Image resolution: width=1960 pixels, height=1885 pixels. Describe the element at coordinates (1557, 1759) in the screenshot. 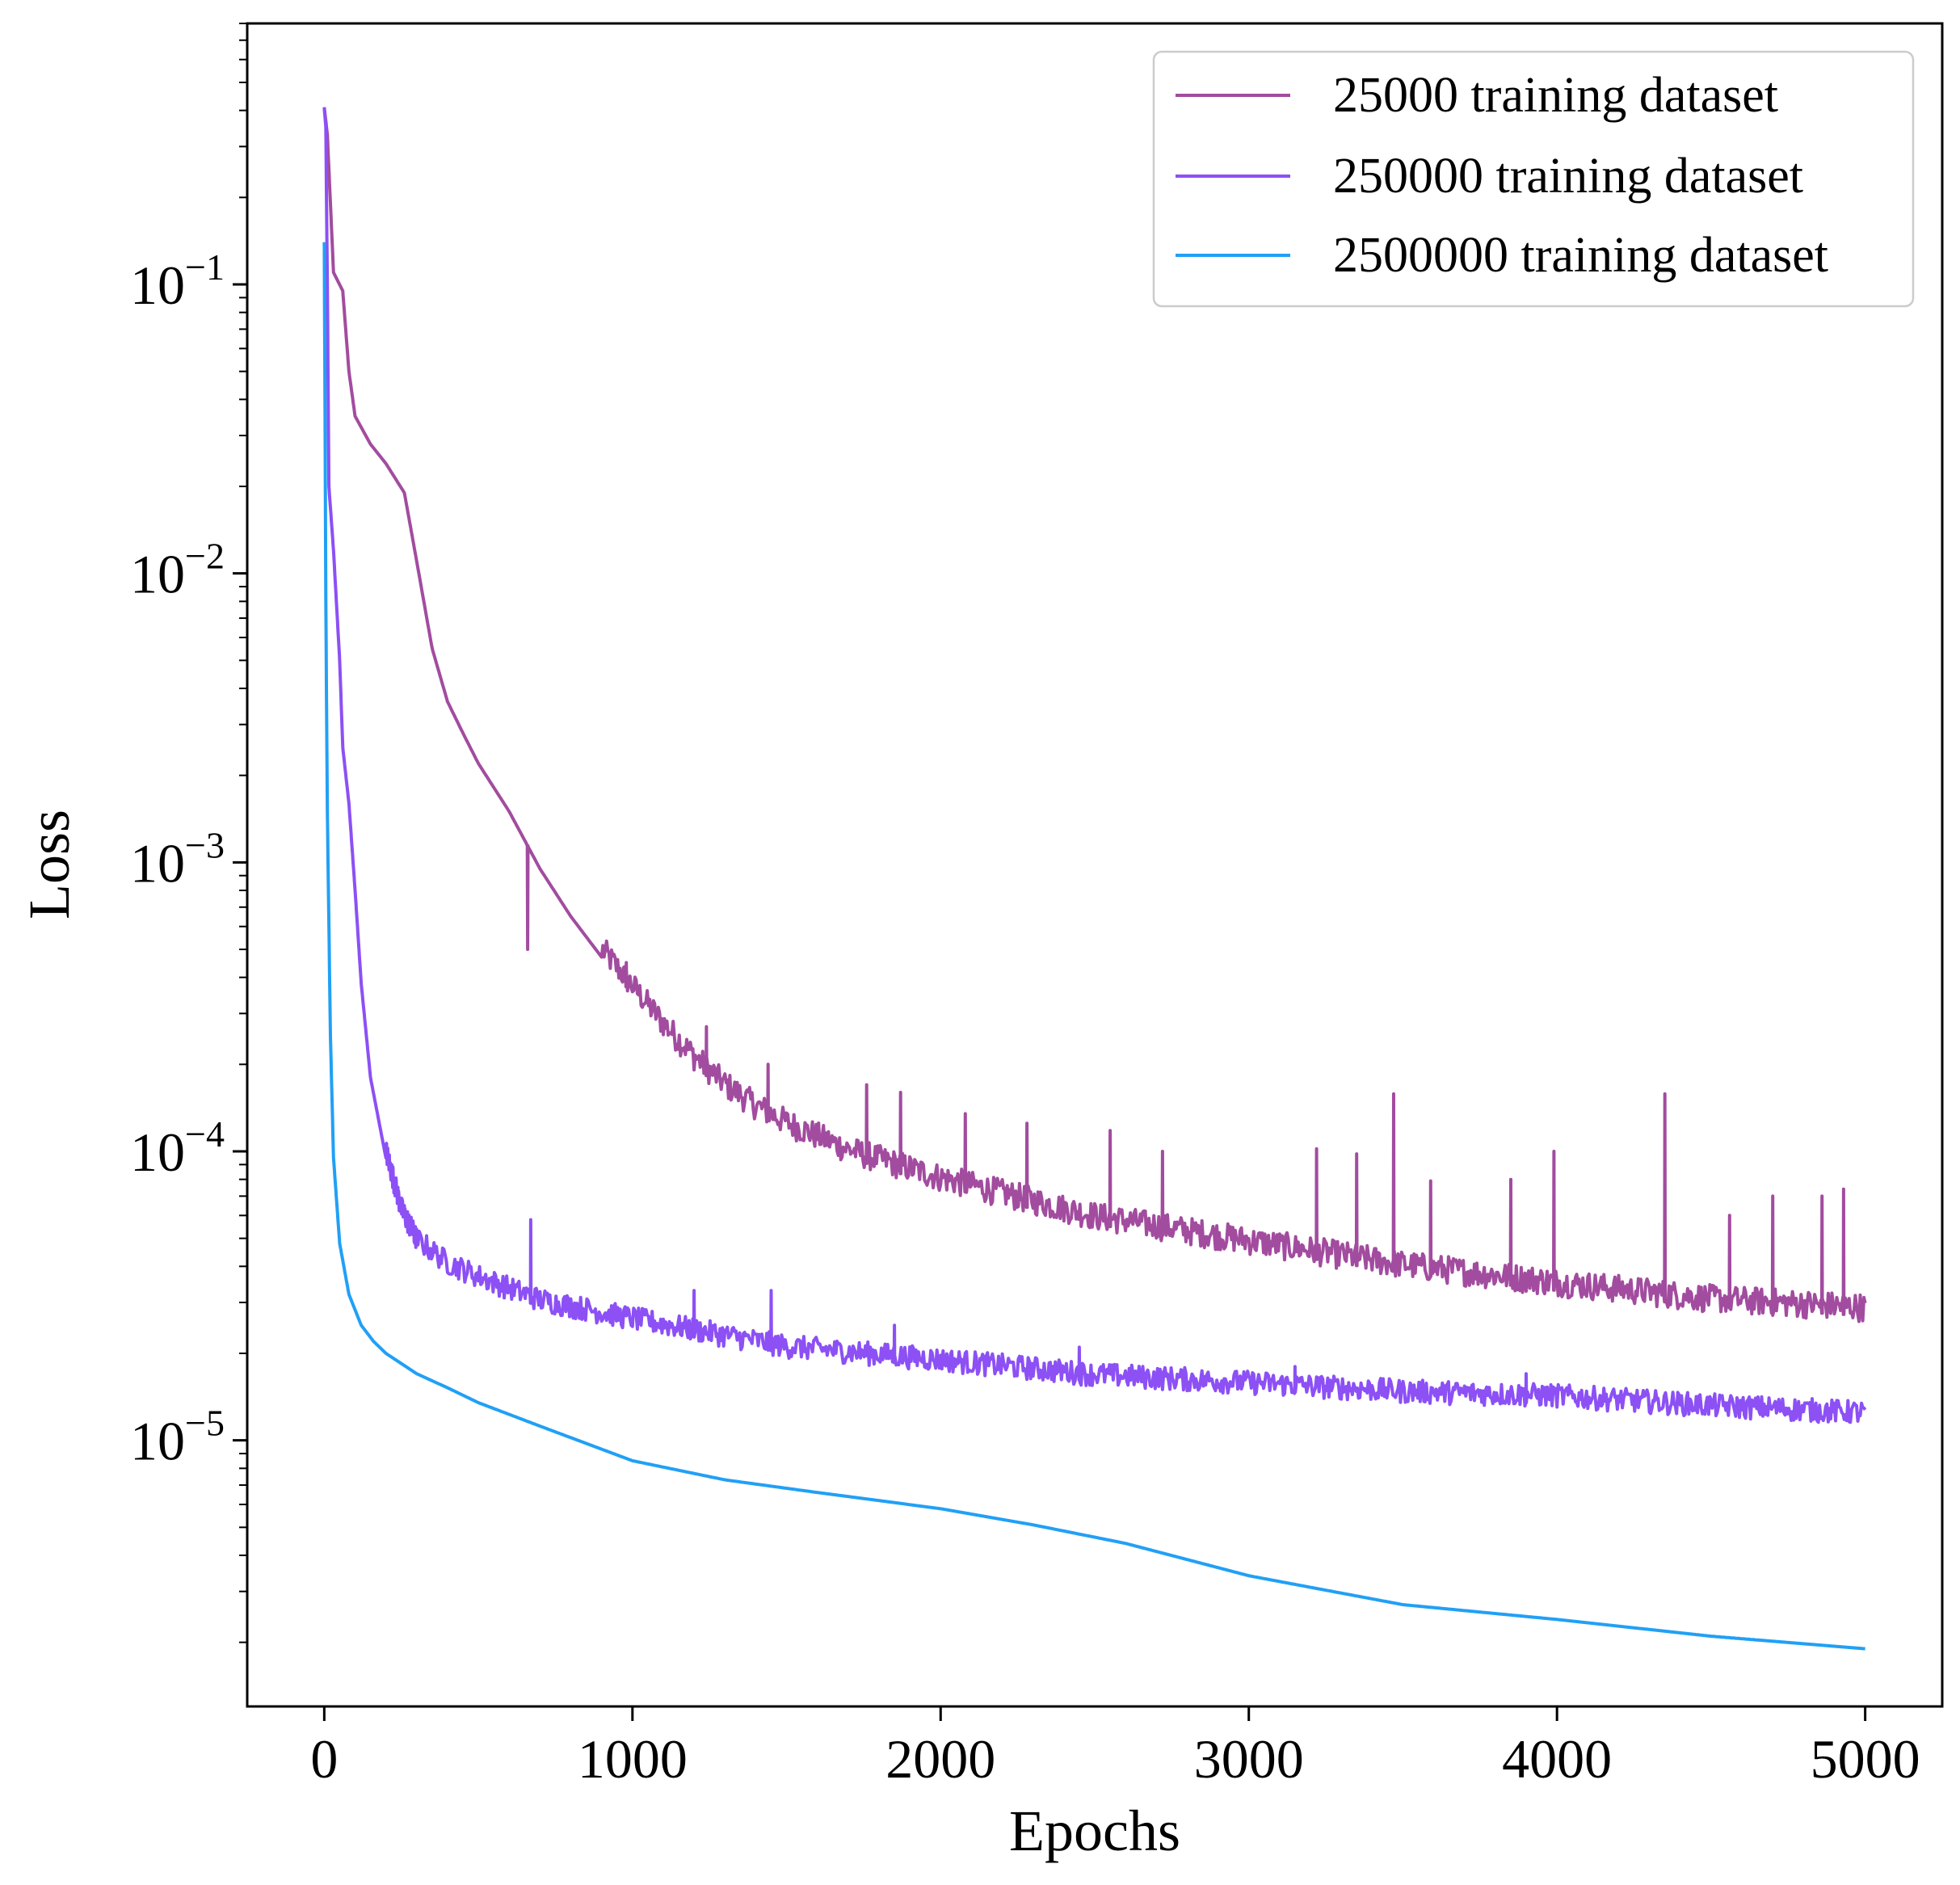

I see `x-tick-label: 4000` at that location.